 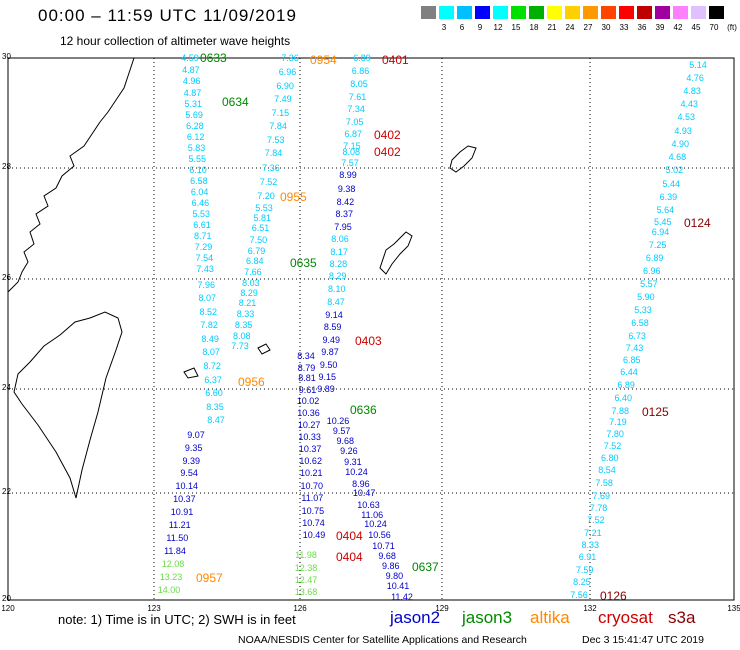 What do you see at coordinates (666, 210) in the screenshot?
I see `wave-height-value: 5.64` at bounding box center [666, 210].